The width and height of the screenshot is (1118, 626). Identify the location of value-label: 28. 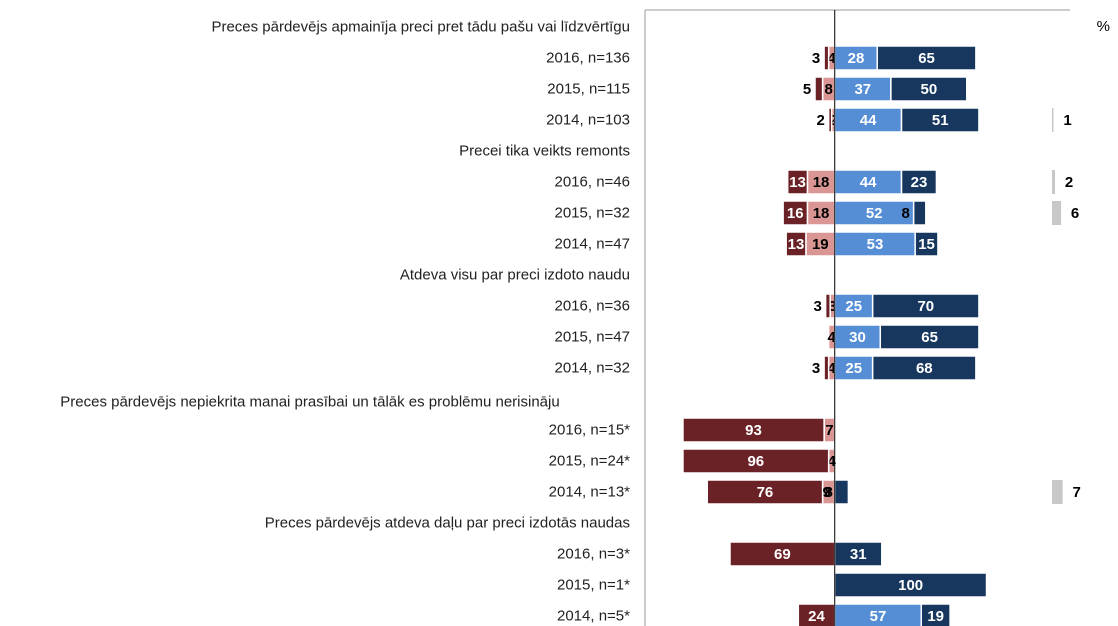
(856, 58).